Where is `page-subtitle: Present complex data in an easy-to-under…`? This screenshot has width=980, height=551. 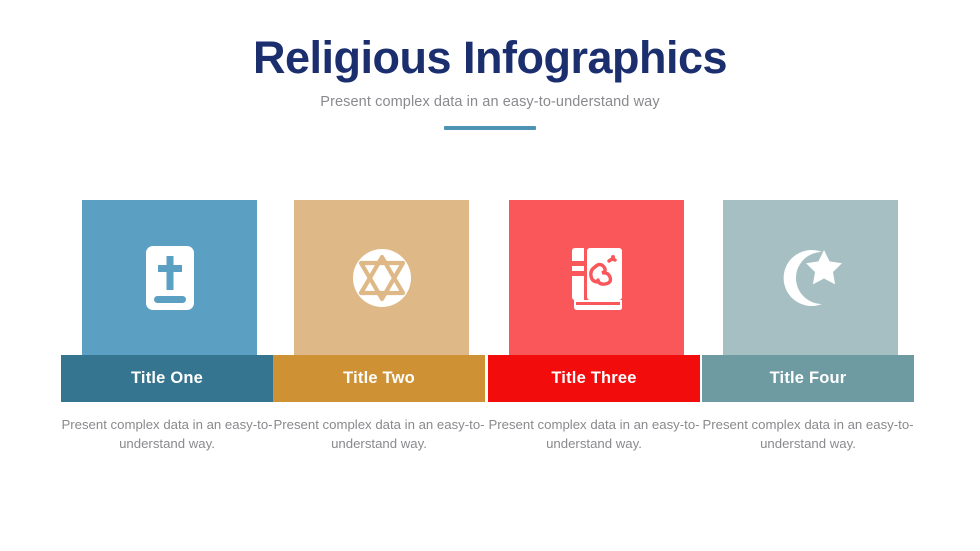
page-subtitle: Present complex data in an easy-to-under… is located at coordinates (490, 101).